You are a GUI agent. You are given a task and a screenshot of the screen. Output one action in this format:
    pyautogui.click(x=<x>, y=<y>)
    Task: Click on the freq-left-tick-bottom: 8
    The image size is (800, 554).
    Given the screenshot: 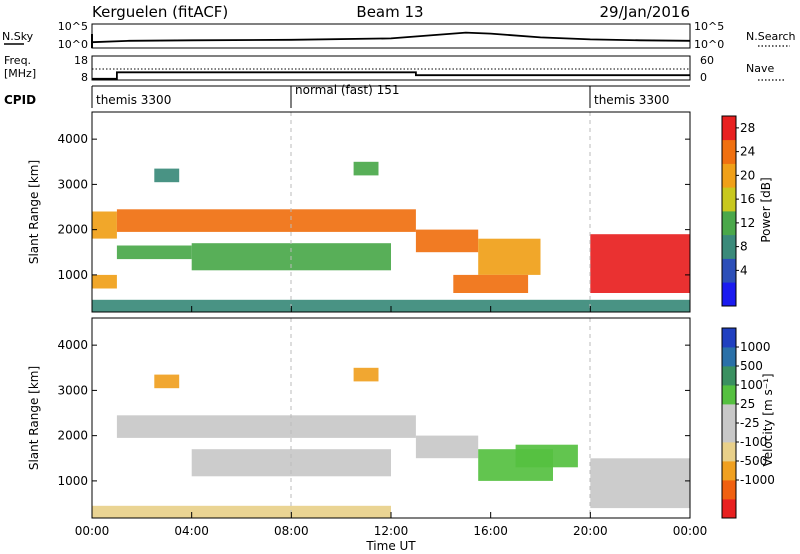 What is the action you would take?
    pyautogui.click(x=84, y=77)
    